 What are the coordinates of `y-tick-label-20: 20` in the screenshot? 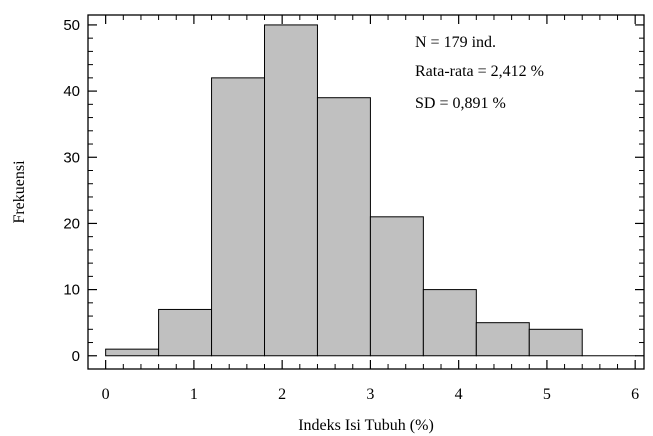 It's located at (71, 223).